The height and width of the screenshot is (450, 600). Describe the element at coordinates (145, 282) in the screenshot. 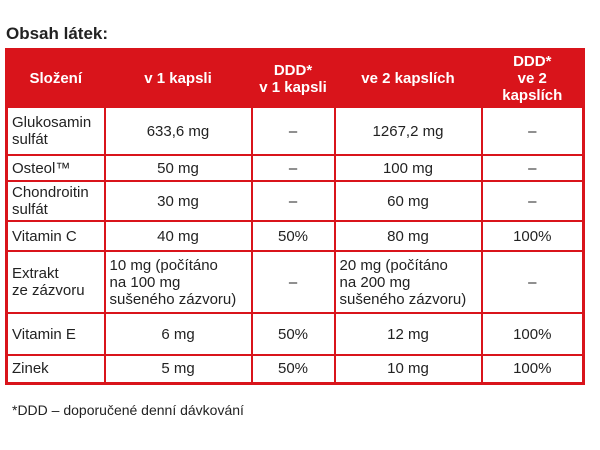

I see `cell-line: na 100 mg` at that location.